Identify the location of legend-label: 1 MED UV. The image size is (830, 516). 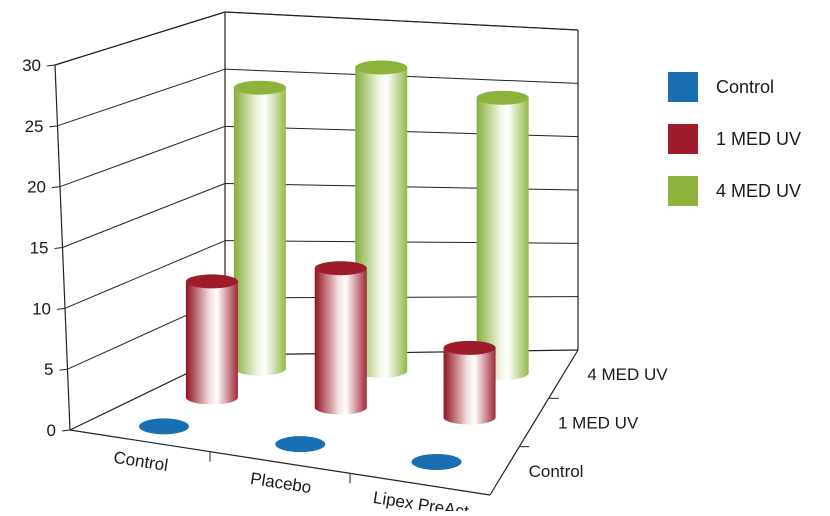
(758, 139).